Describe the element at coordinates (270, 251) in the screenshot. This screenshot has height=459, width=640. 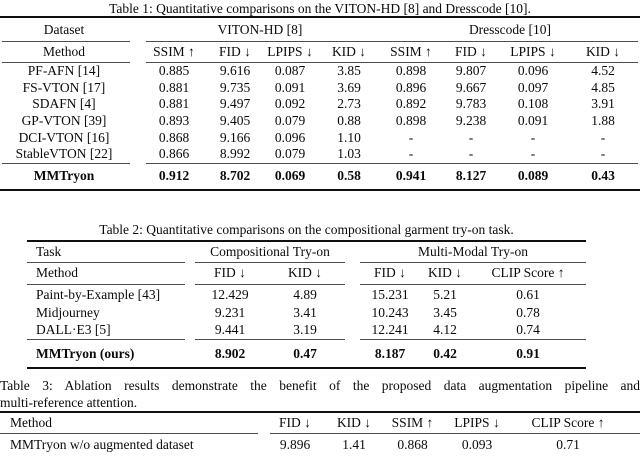
I see `table2-group-compositional: Compositional Try-on` at that location.